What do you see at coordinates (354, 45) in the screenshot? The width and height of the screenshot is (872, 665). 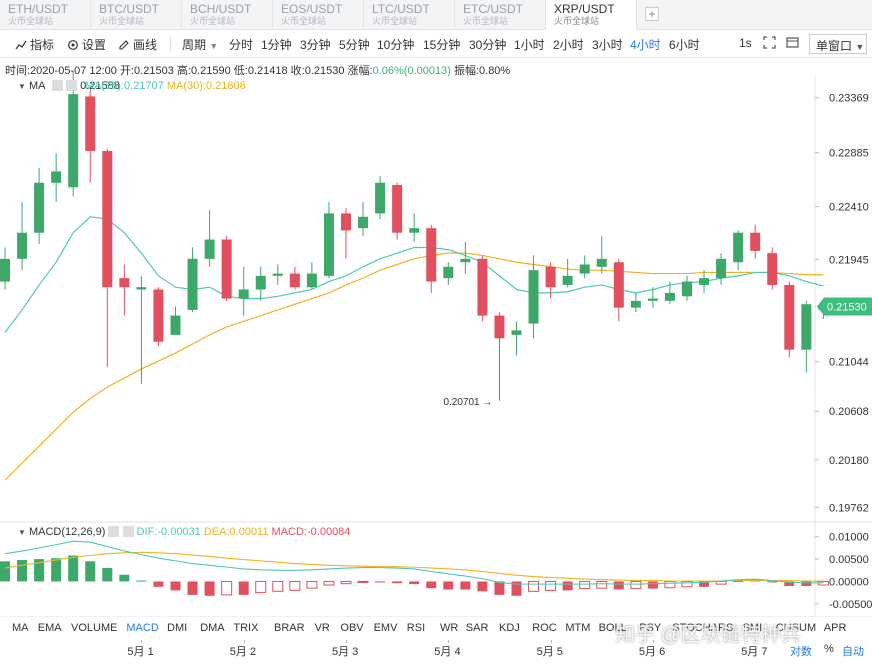 I see `interval-3: 5分钟` at bounding box center [354, 45].